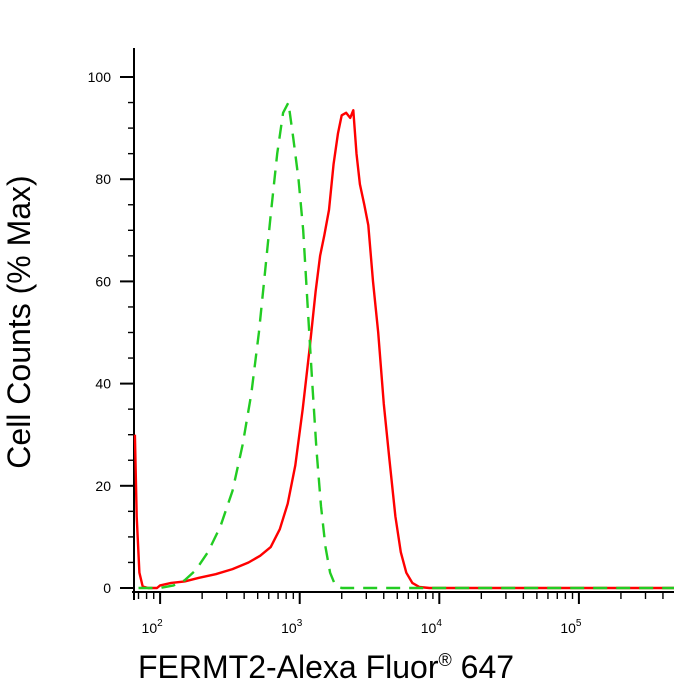 The image size is (698, 689). I want to click on y-tick-label: 80, so click(103, 179).